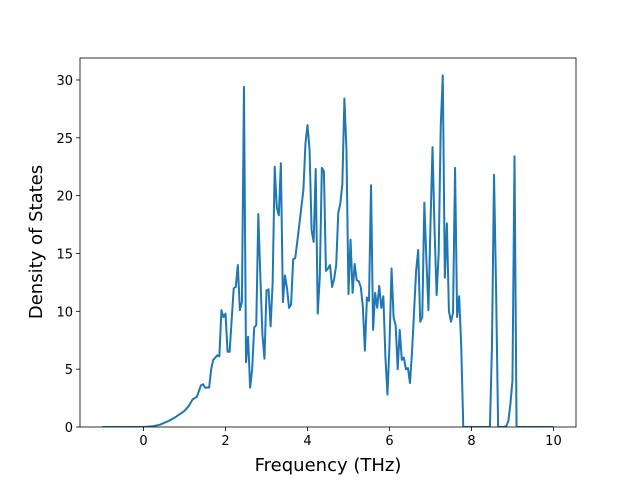 The height and width of the screenshot is (480, 640). What do you see at coordinates (64, 197) in the screenshot?
I see `y-tick-label: 20` at bounding box center [64, 197].